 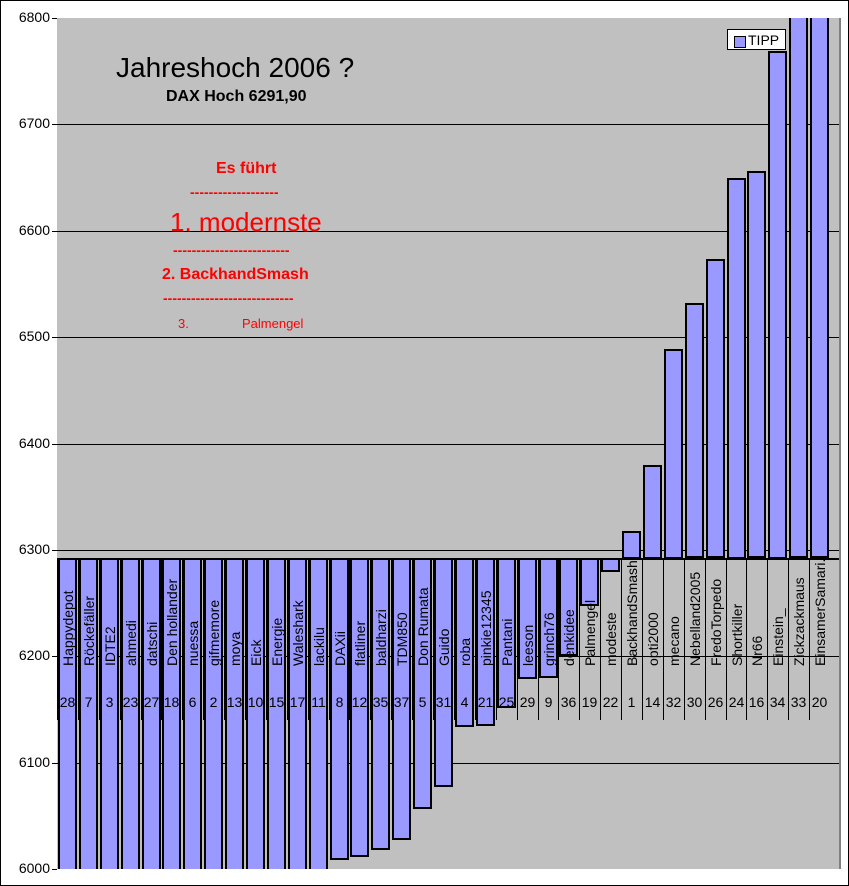 I want to click on rank-label: 18, so click(x=171, y=702).